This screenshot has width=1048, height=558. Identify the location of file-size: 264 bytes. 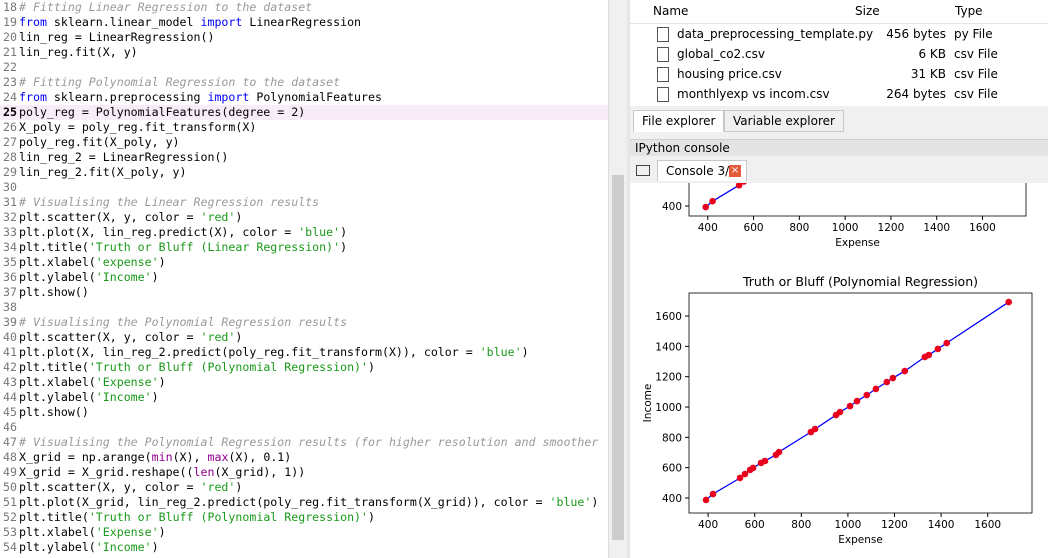
(916, 94).